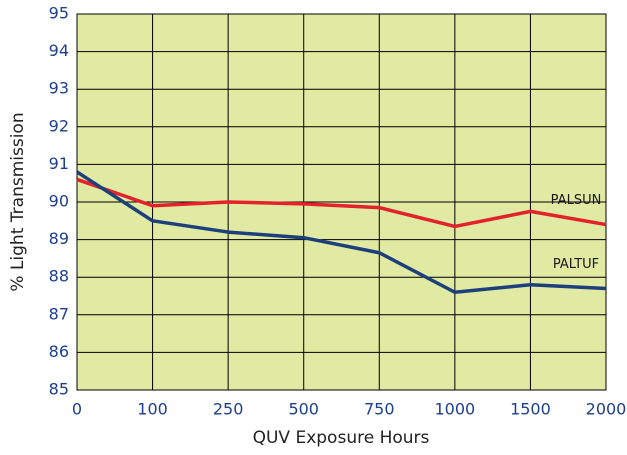 The height and width of the screenshot is (455, 627). I want to click on x-tick-label: 0, so click(77, 409).